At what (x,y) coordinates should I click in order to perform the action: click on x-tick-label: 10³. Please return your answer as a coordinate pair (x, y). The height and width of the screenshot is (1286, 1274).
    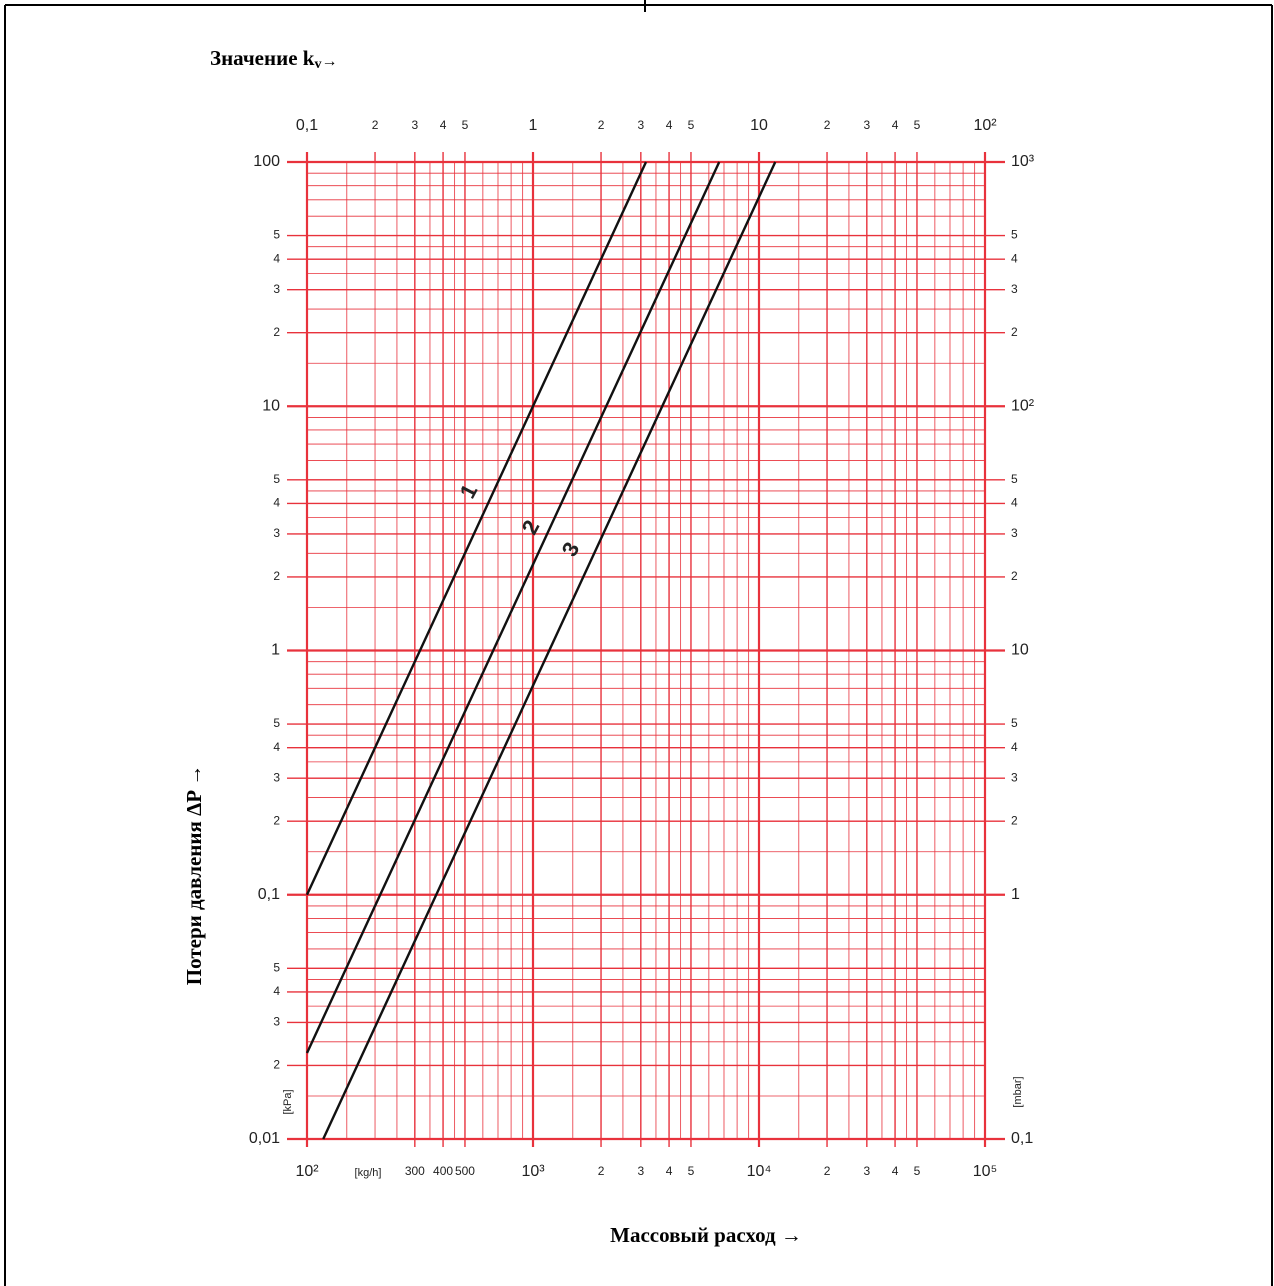
    Looking at the image, I should click on (533, 1171).